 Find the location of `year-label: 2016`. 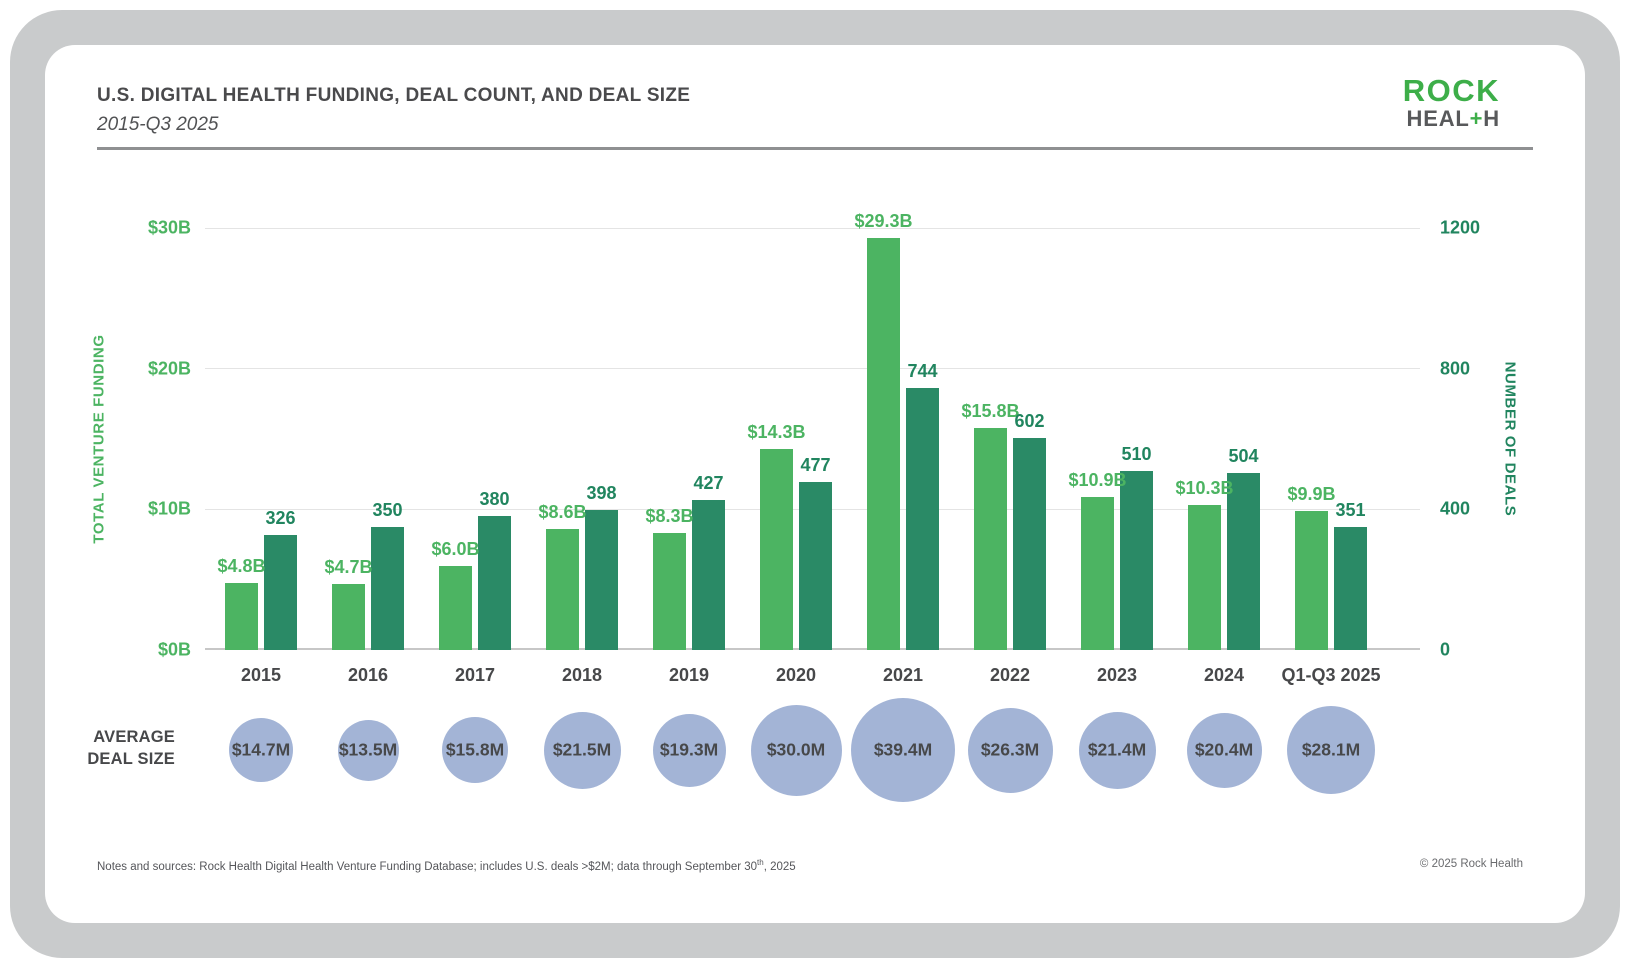

year-label: 2016 is located at coordinates (368, 675).